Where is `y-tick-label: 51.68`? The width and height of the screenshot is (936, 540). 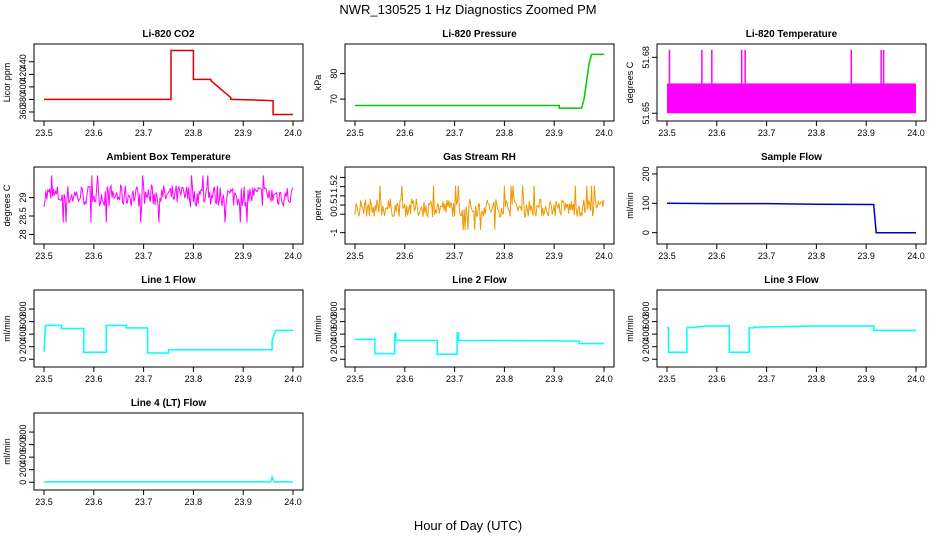
y-tick-label: 51.68 is located at coordinates (646, 57).